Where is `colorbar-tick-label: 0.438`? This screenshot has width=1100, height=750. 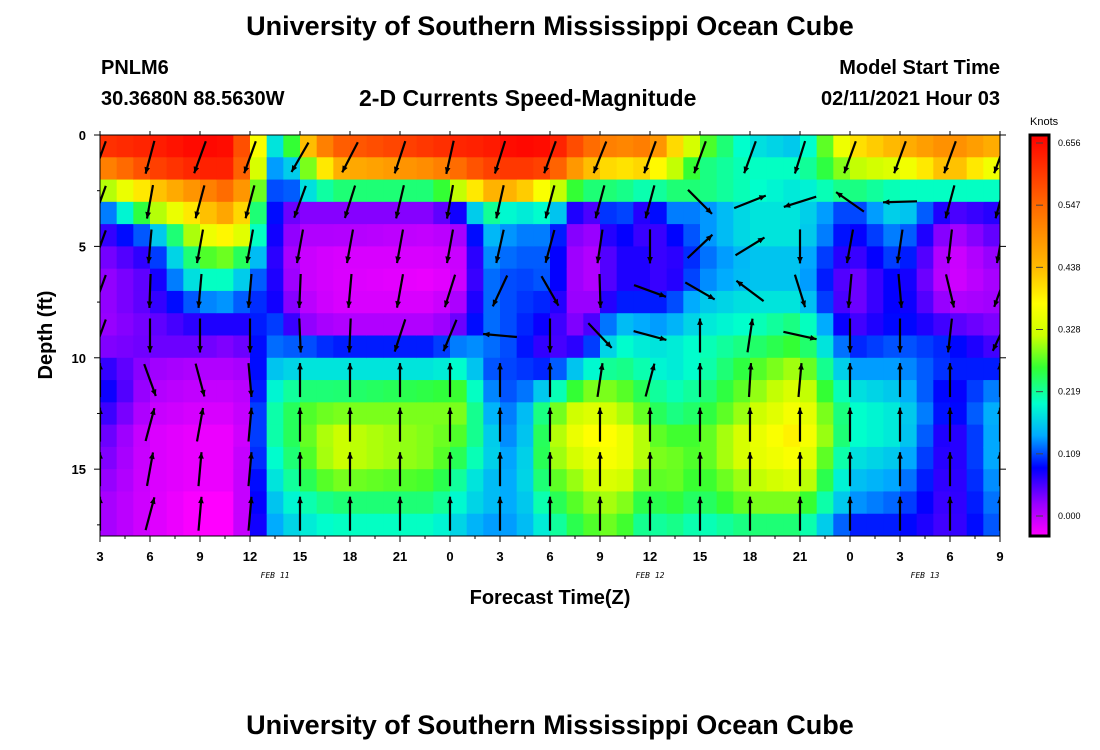
colorbar-tick-label: 0.438 is located at coordinates (1069, 267).